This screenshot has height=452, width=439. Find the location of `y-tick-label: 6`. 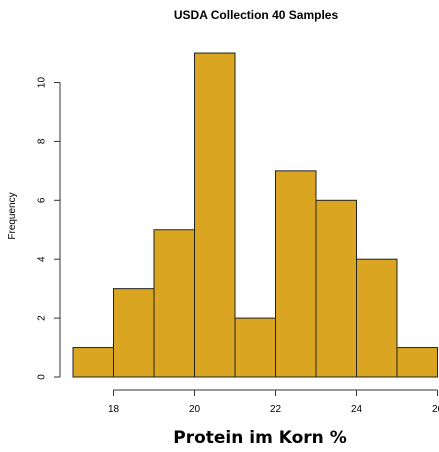

y-tick-label: 6 is located at coordinates (42, 200).